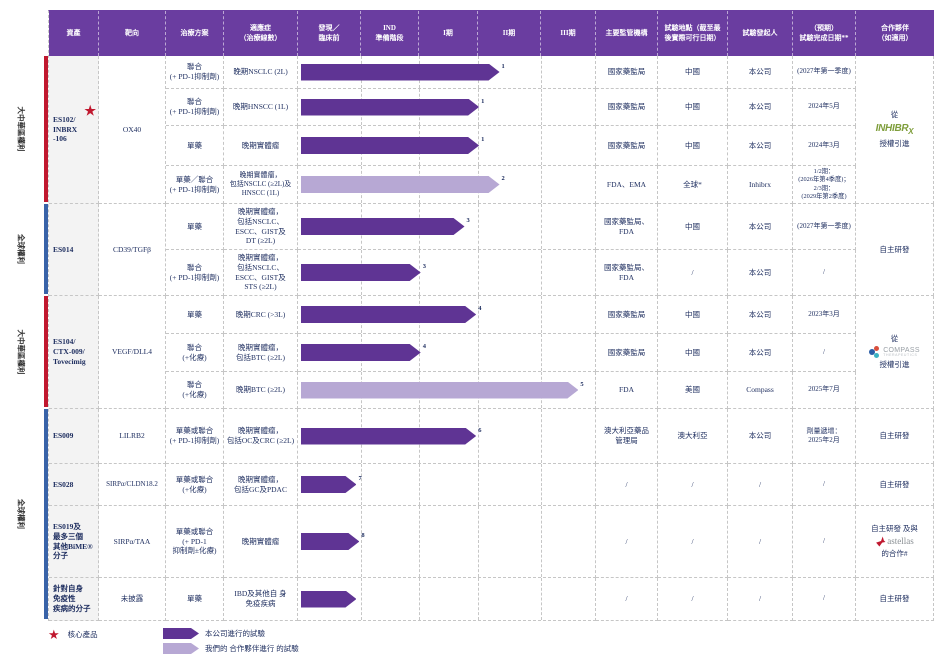 This screenshot has height=663, width=951. I want to click on indication: 晚期BTC (≥2L), so click(261, 390).